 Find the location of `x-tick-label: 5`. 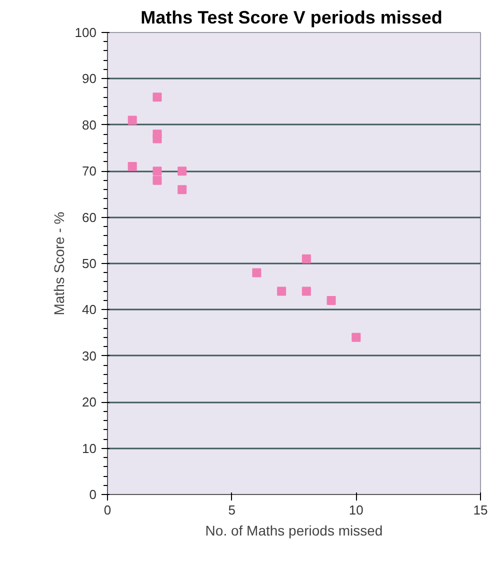

x-tick-label: 5 is located at coordinates (232, 510).